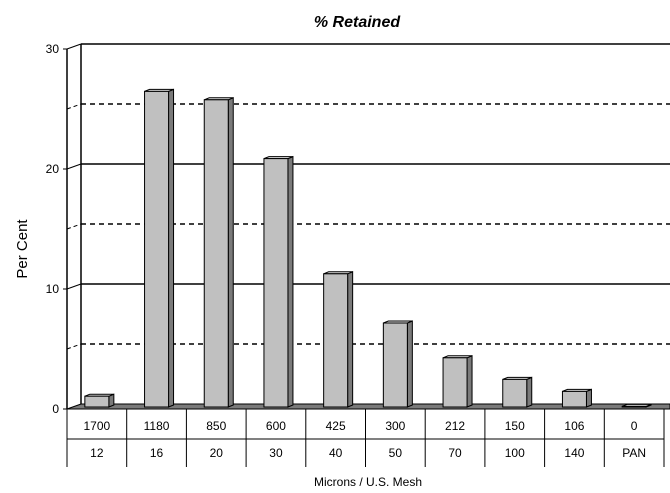 The height and width of the screenshot is (493, 670). What do you see at coordinates (96, 426) in the screenshot?
I see `category-microns: 1700` at bounding box center [96, 426].